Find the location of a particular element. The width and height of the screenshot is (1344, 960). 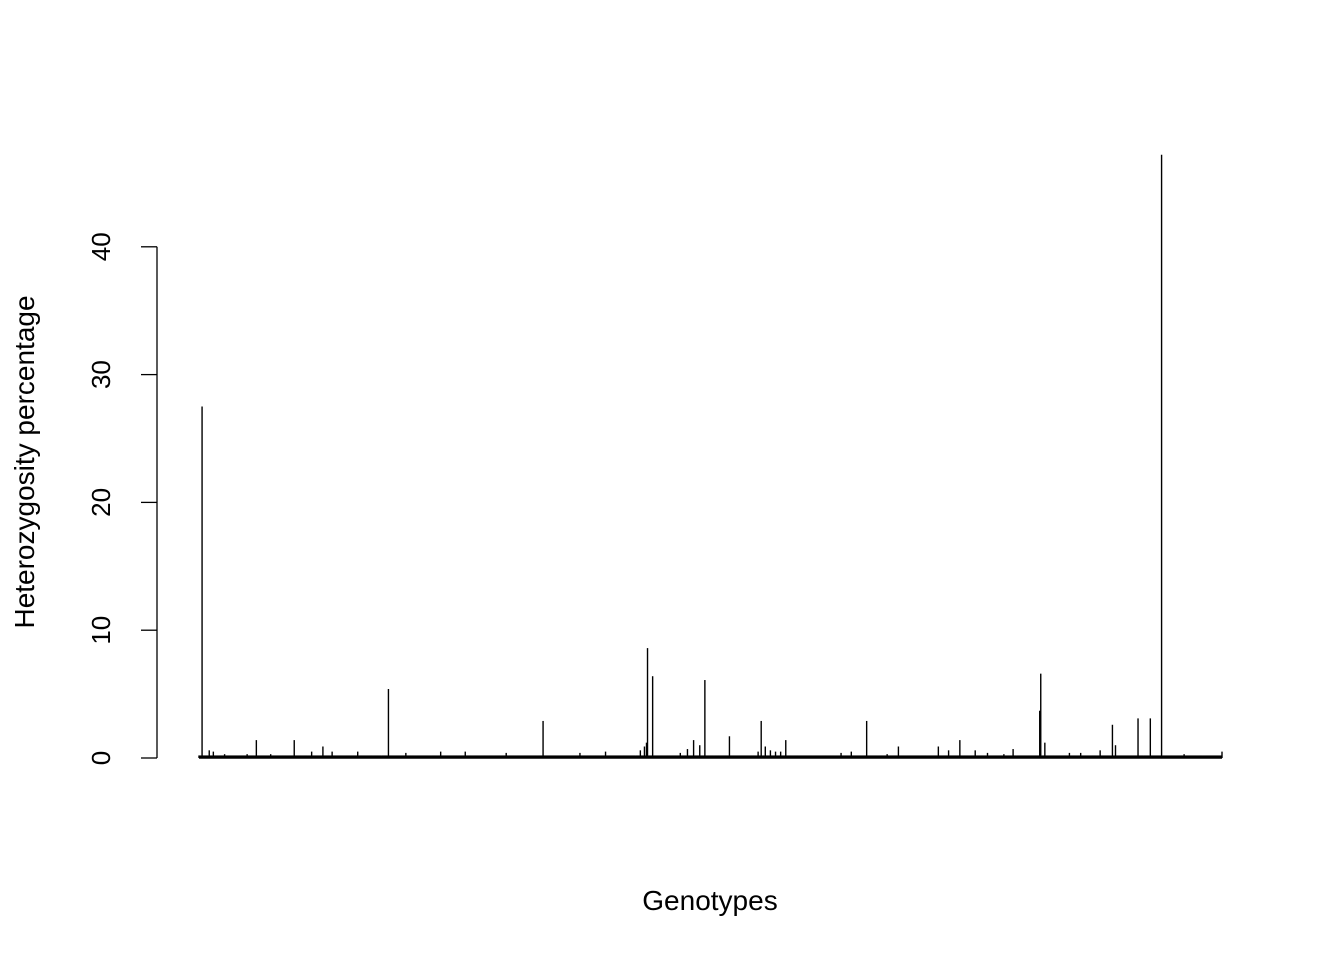

y-tick-label: 20 is located at coordinates (101, 502).